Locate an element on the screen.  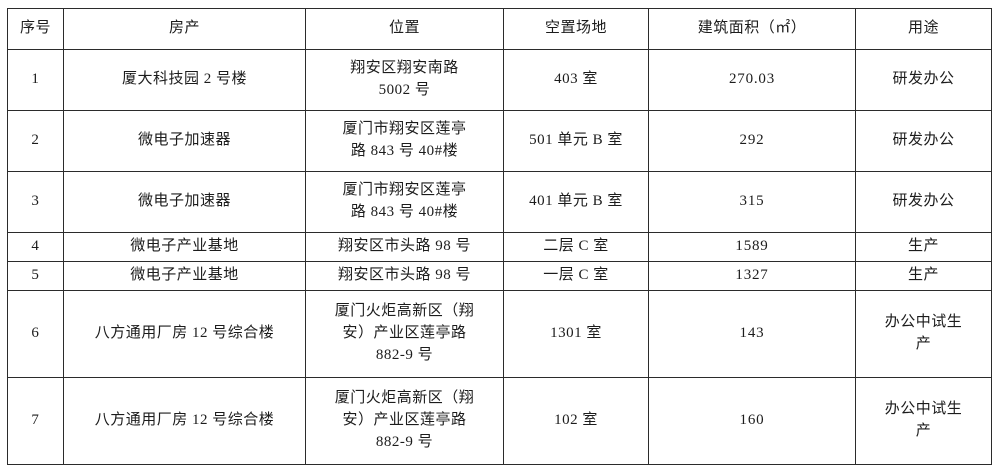
cell-text: 501 单元 B 室 is located at coordinates (576, 140).